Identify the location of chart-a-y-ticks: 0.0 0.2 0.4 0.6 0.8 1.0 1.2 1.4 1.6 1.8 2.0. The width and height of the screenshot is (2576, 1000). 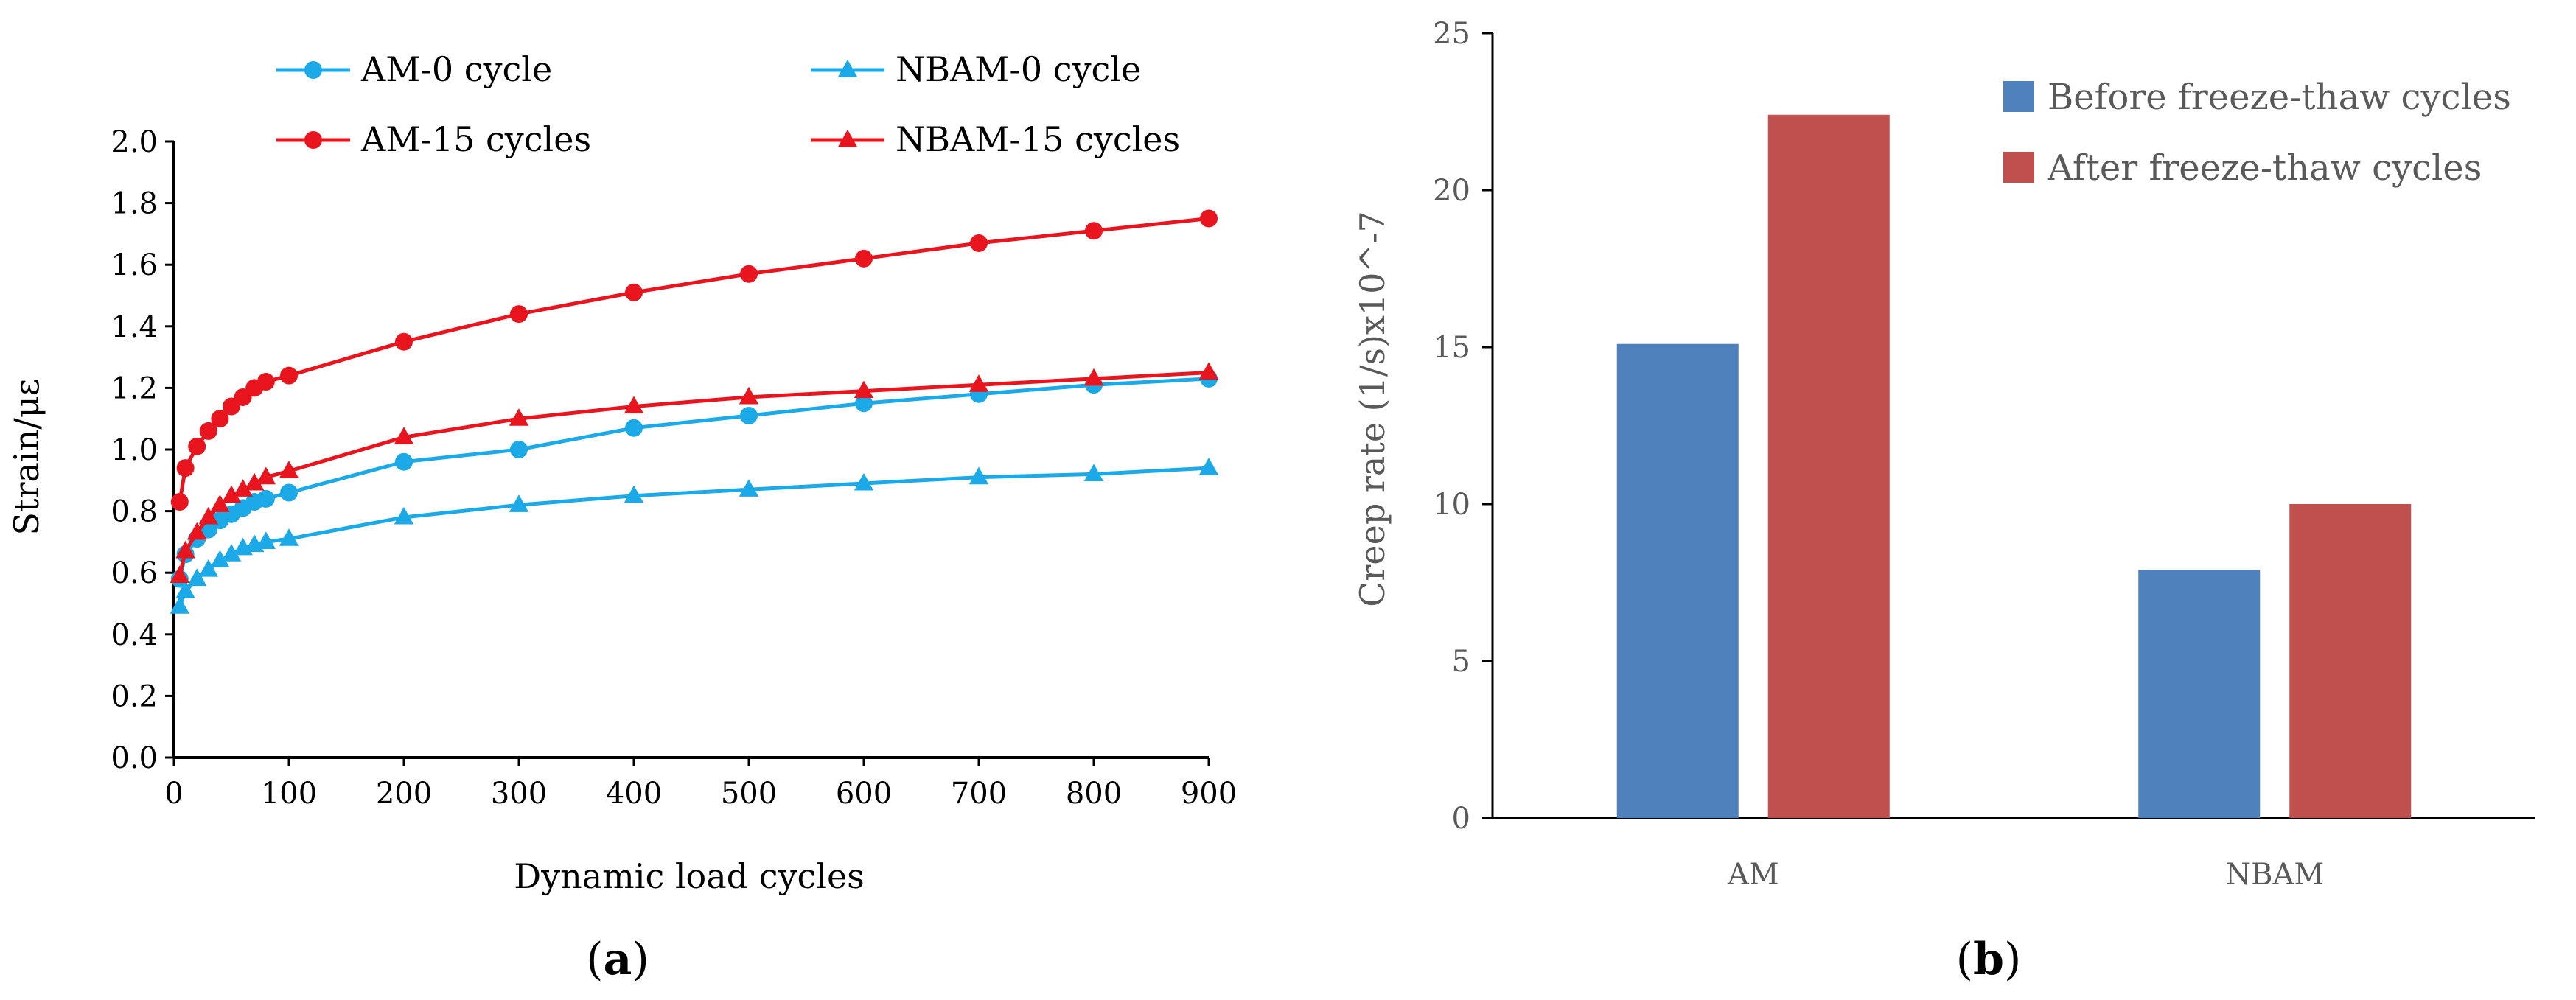
(142, 450).